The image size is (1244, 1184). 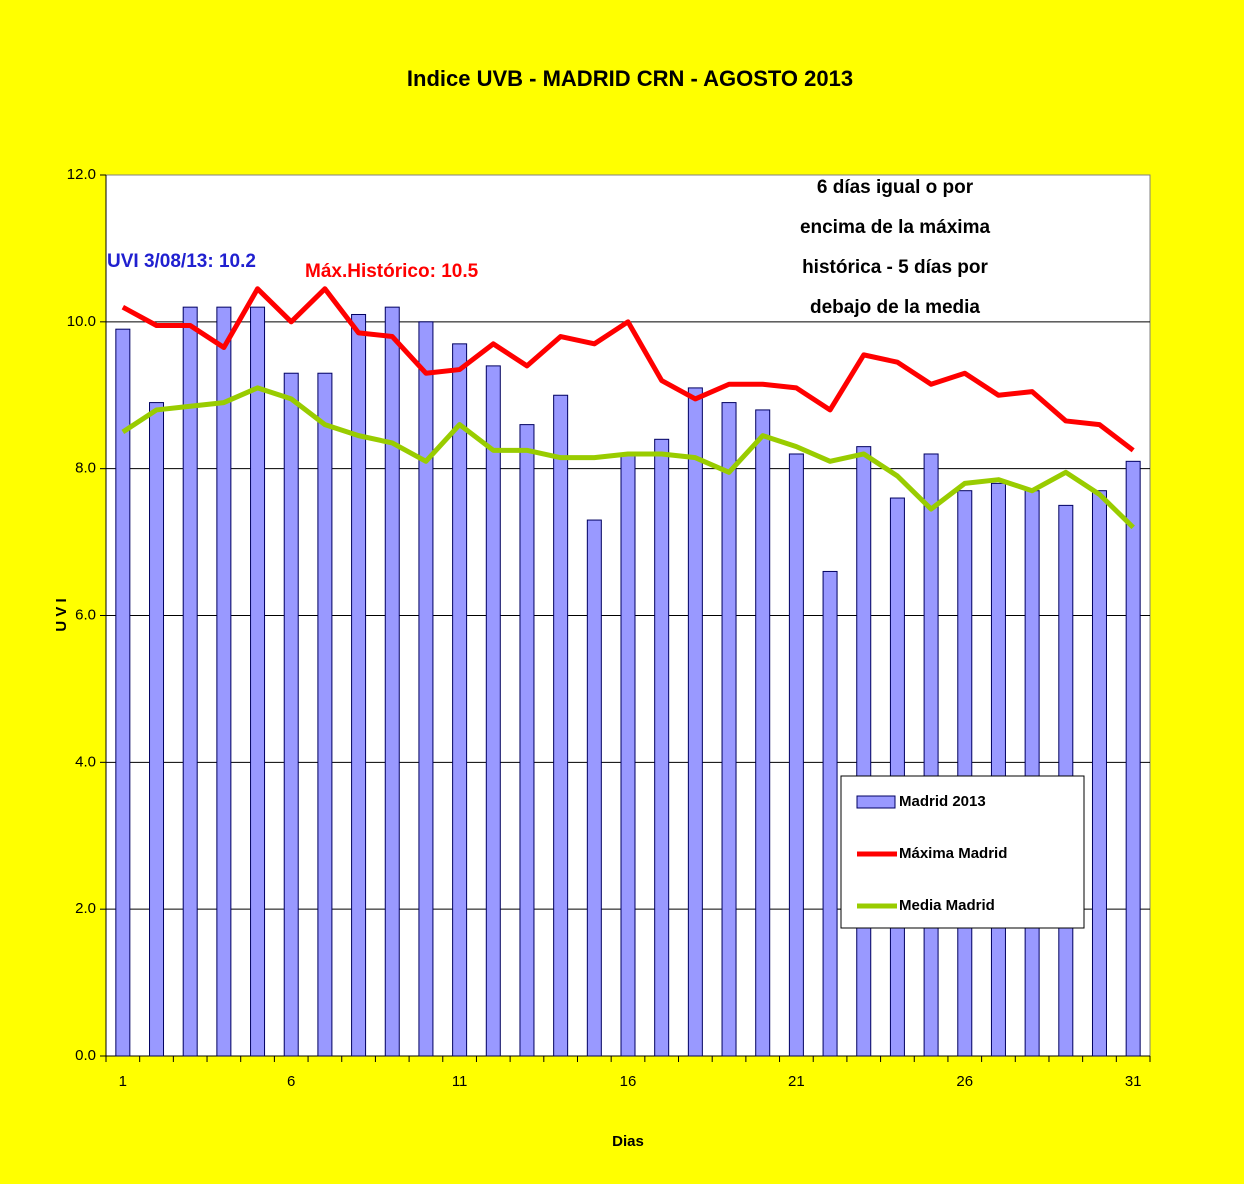 What do you see at coordinates (85, 761) in the screenshot?
I see `y-tick-label: 4.0` at bounding box center [85, 761].